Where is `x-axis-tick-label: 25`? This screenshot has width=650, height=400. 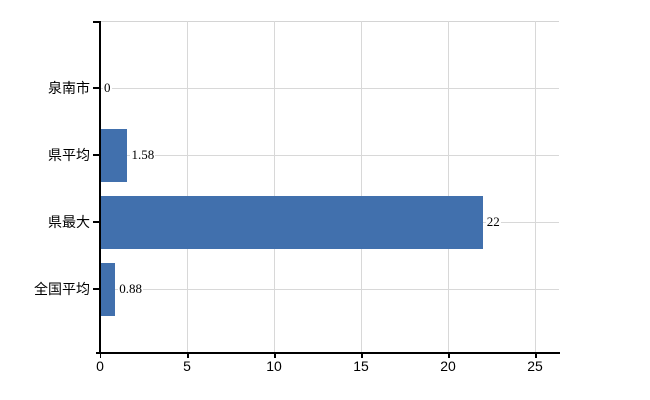
x-axis-tick-label: 25 is located at coordinates (535, 366).